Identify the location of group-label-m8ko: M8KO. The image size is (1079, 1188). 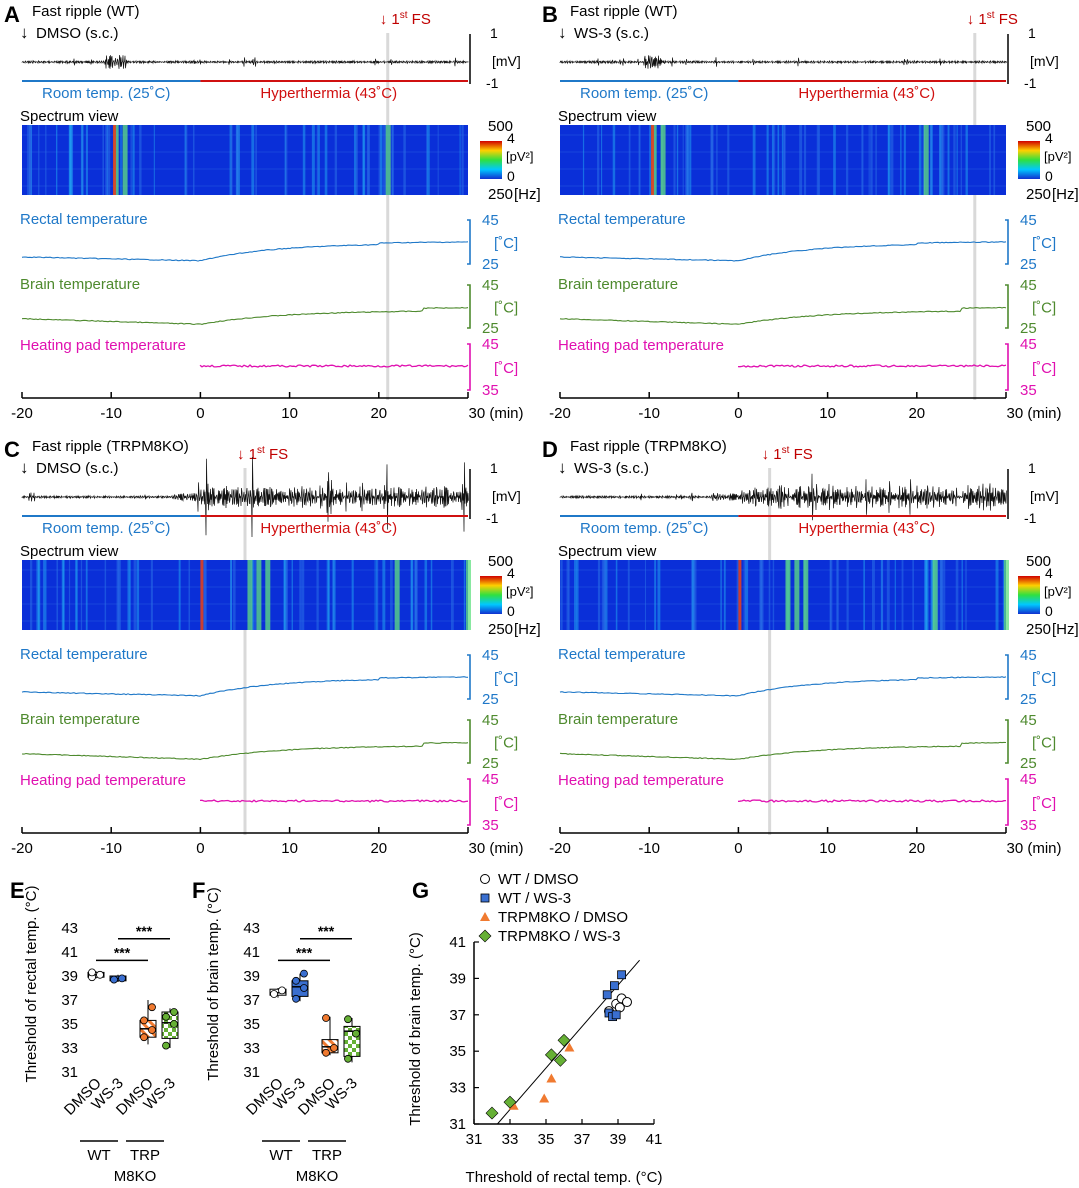
(135, 1176).